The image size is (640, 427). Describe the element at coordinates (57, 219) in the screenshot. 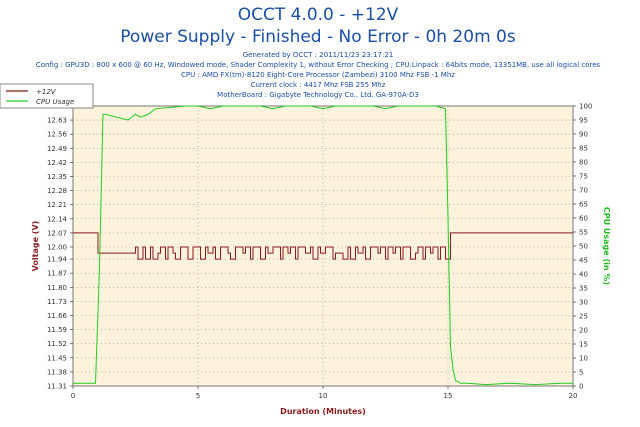

I see `y-tick-label: 12.14` at that location.